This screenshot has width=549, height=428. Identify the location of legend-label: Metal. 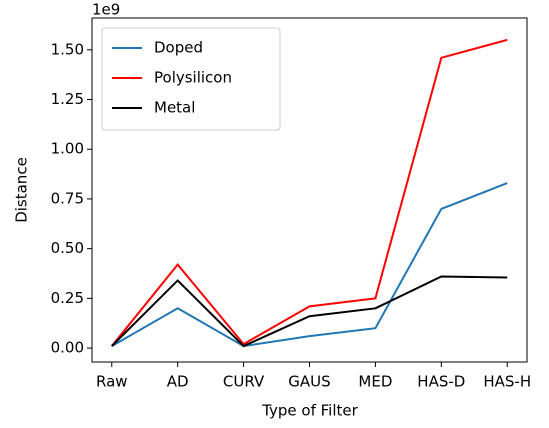
(174, 108).